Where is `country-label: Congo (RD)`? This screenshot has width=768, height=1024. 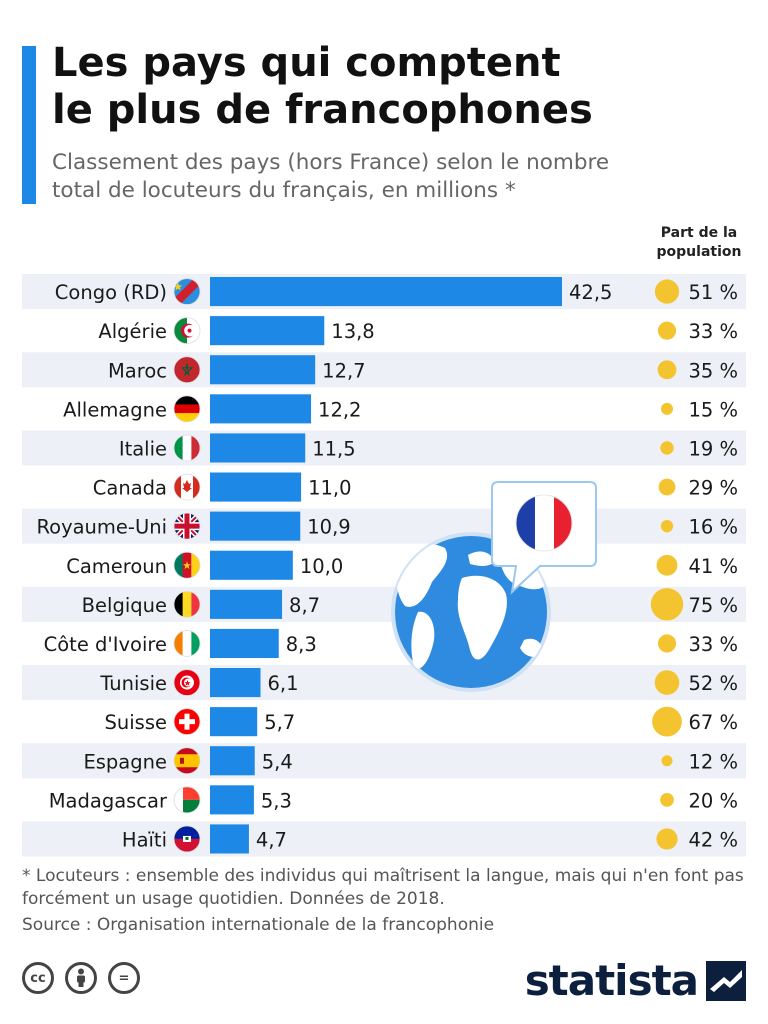 country-label: Congo (RD) is located at coordinates (111, 292).